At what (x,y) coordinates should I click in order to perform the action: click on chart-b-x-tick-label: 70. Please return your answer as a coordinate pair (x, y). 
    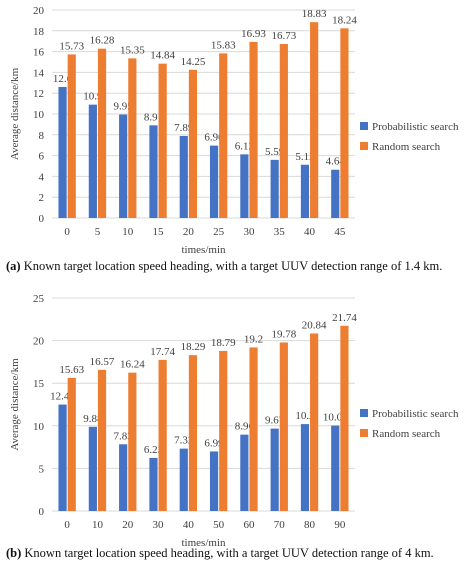
    Looking at the image, I should click on (280, 525).